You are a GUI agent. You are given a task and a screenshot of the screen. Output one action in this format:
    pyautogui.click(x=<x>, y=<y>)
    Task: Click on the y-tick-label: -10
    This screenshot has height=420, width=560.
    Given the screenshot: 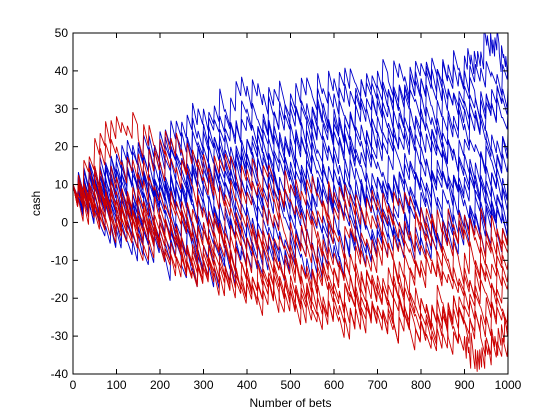 What is the action you would take?
    pyautogui.click(x=60, y=260)
    